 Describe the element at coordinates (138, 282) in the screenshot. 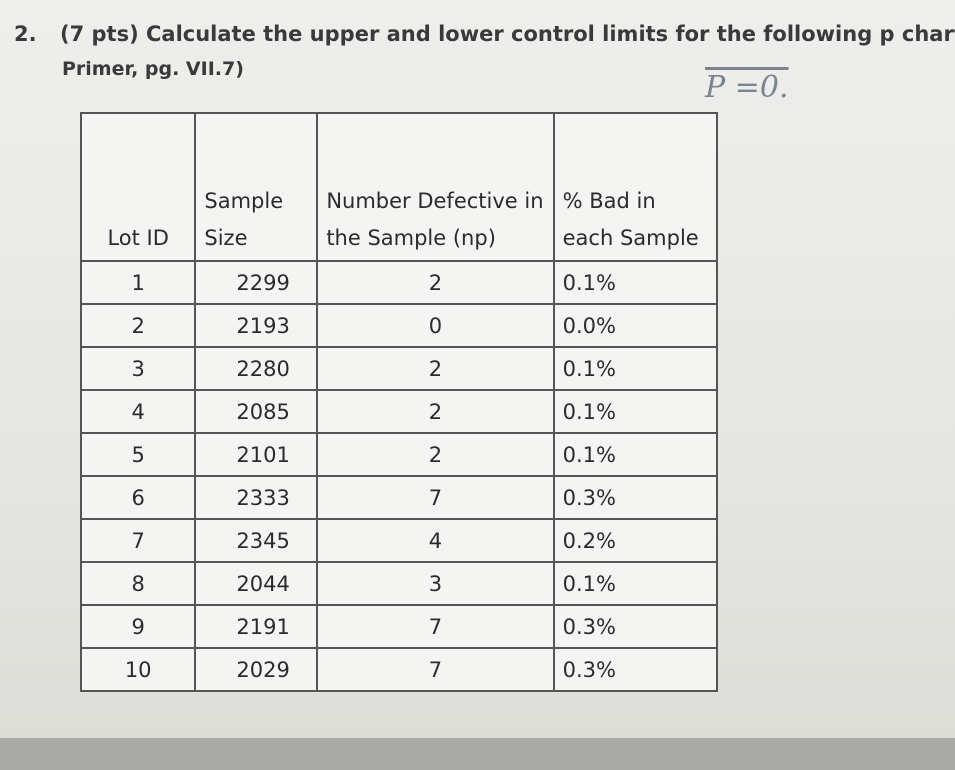

I see `table-cell: 1` at that location.